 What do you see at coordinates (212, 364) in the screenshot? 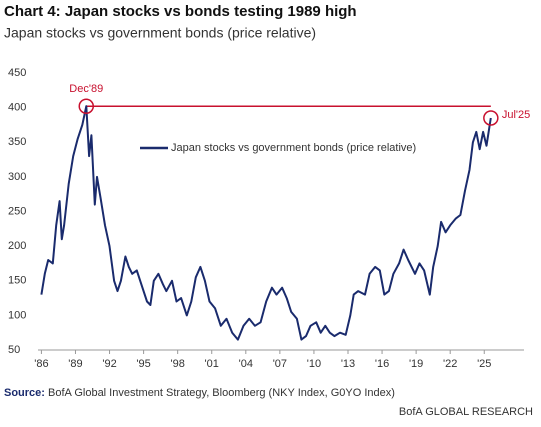
I see `x-tick-label: '01` at bounding box center [212, 364].